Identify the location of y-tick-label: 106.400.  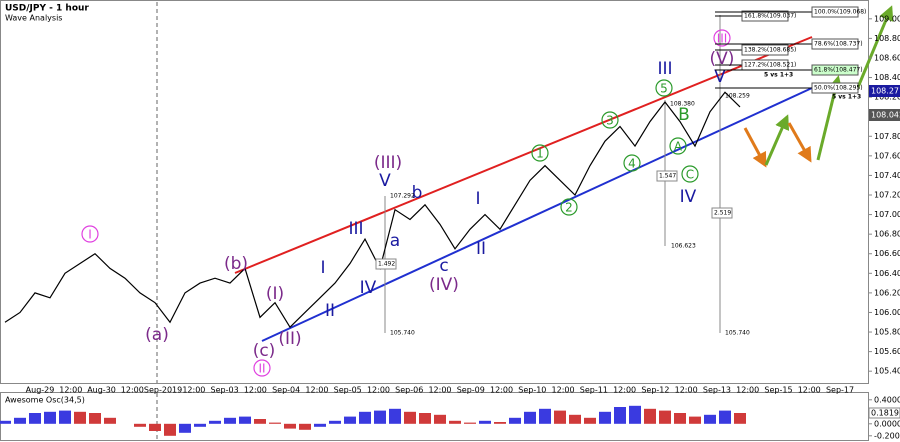
(887, 273).